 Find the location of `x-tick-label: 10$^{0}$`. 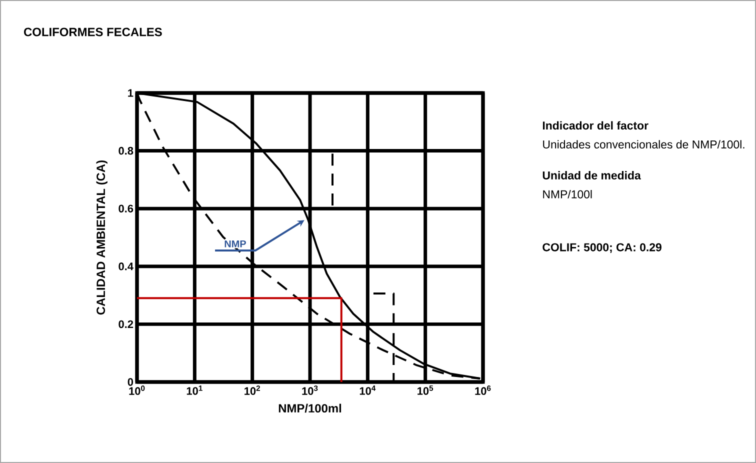

x-tick-label: 10$^{0}$ is located at coordinates (137, 390).